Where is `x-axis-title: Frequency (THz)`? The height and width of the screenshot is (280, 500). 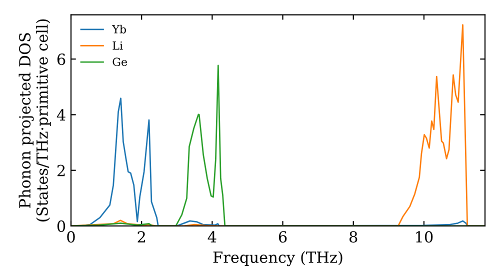
x-axis-title: Frequency (THz) is located at coordinates (277, 258).